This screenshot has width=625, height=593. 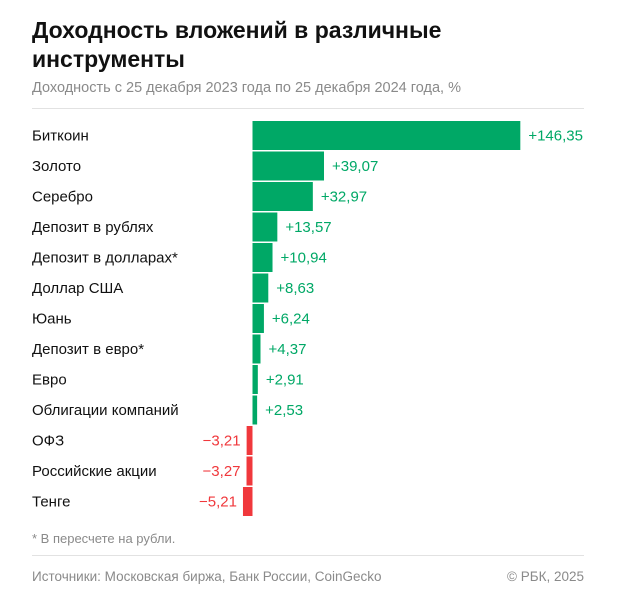 I want to click on category-label: Российские акции, so click(x=94, y=471).